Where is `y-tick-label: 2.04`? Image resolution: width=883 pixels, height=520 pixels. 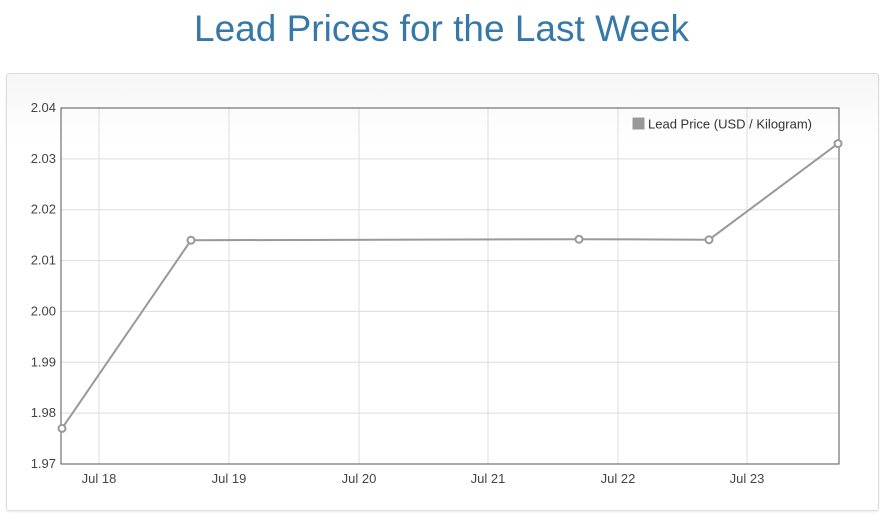
y-tick-label: 2.04 is located at coordinates (43, 107).